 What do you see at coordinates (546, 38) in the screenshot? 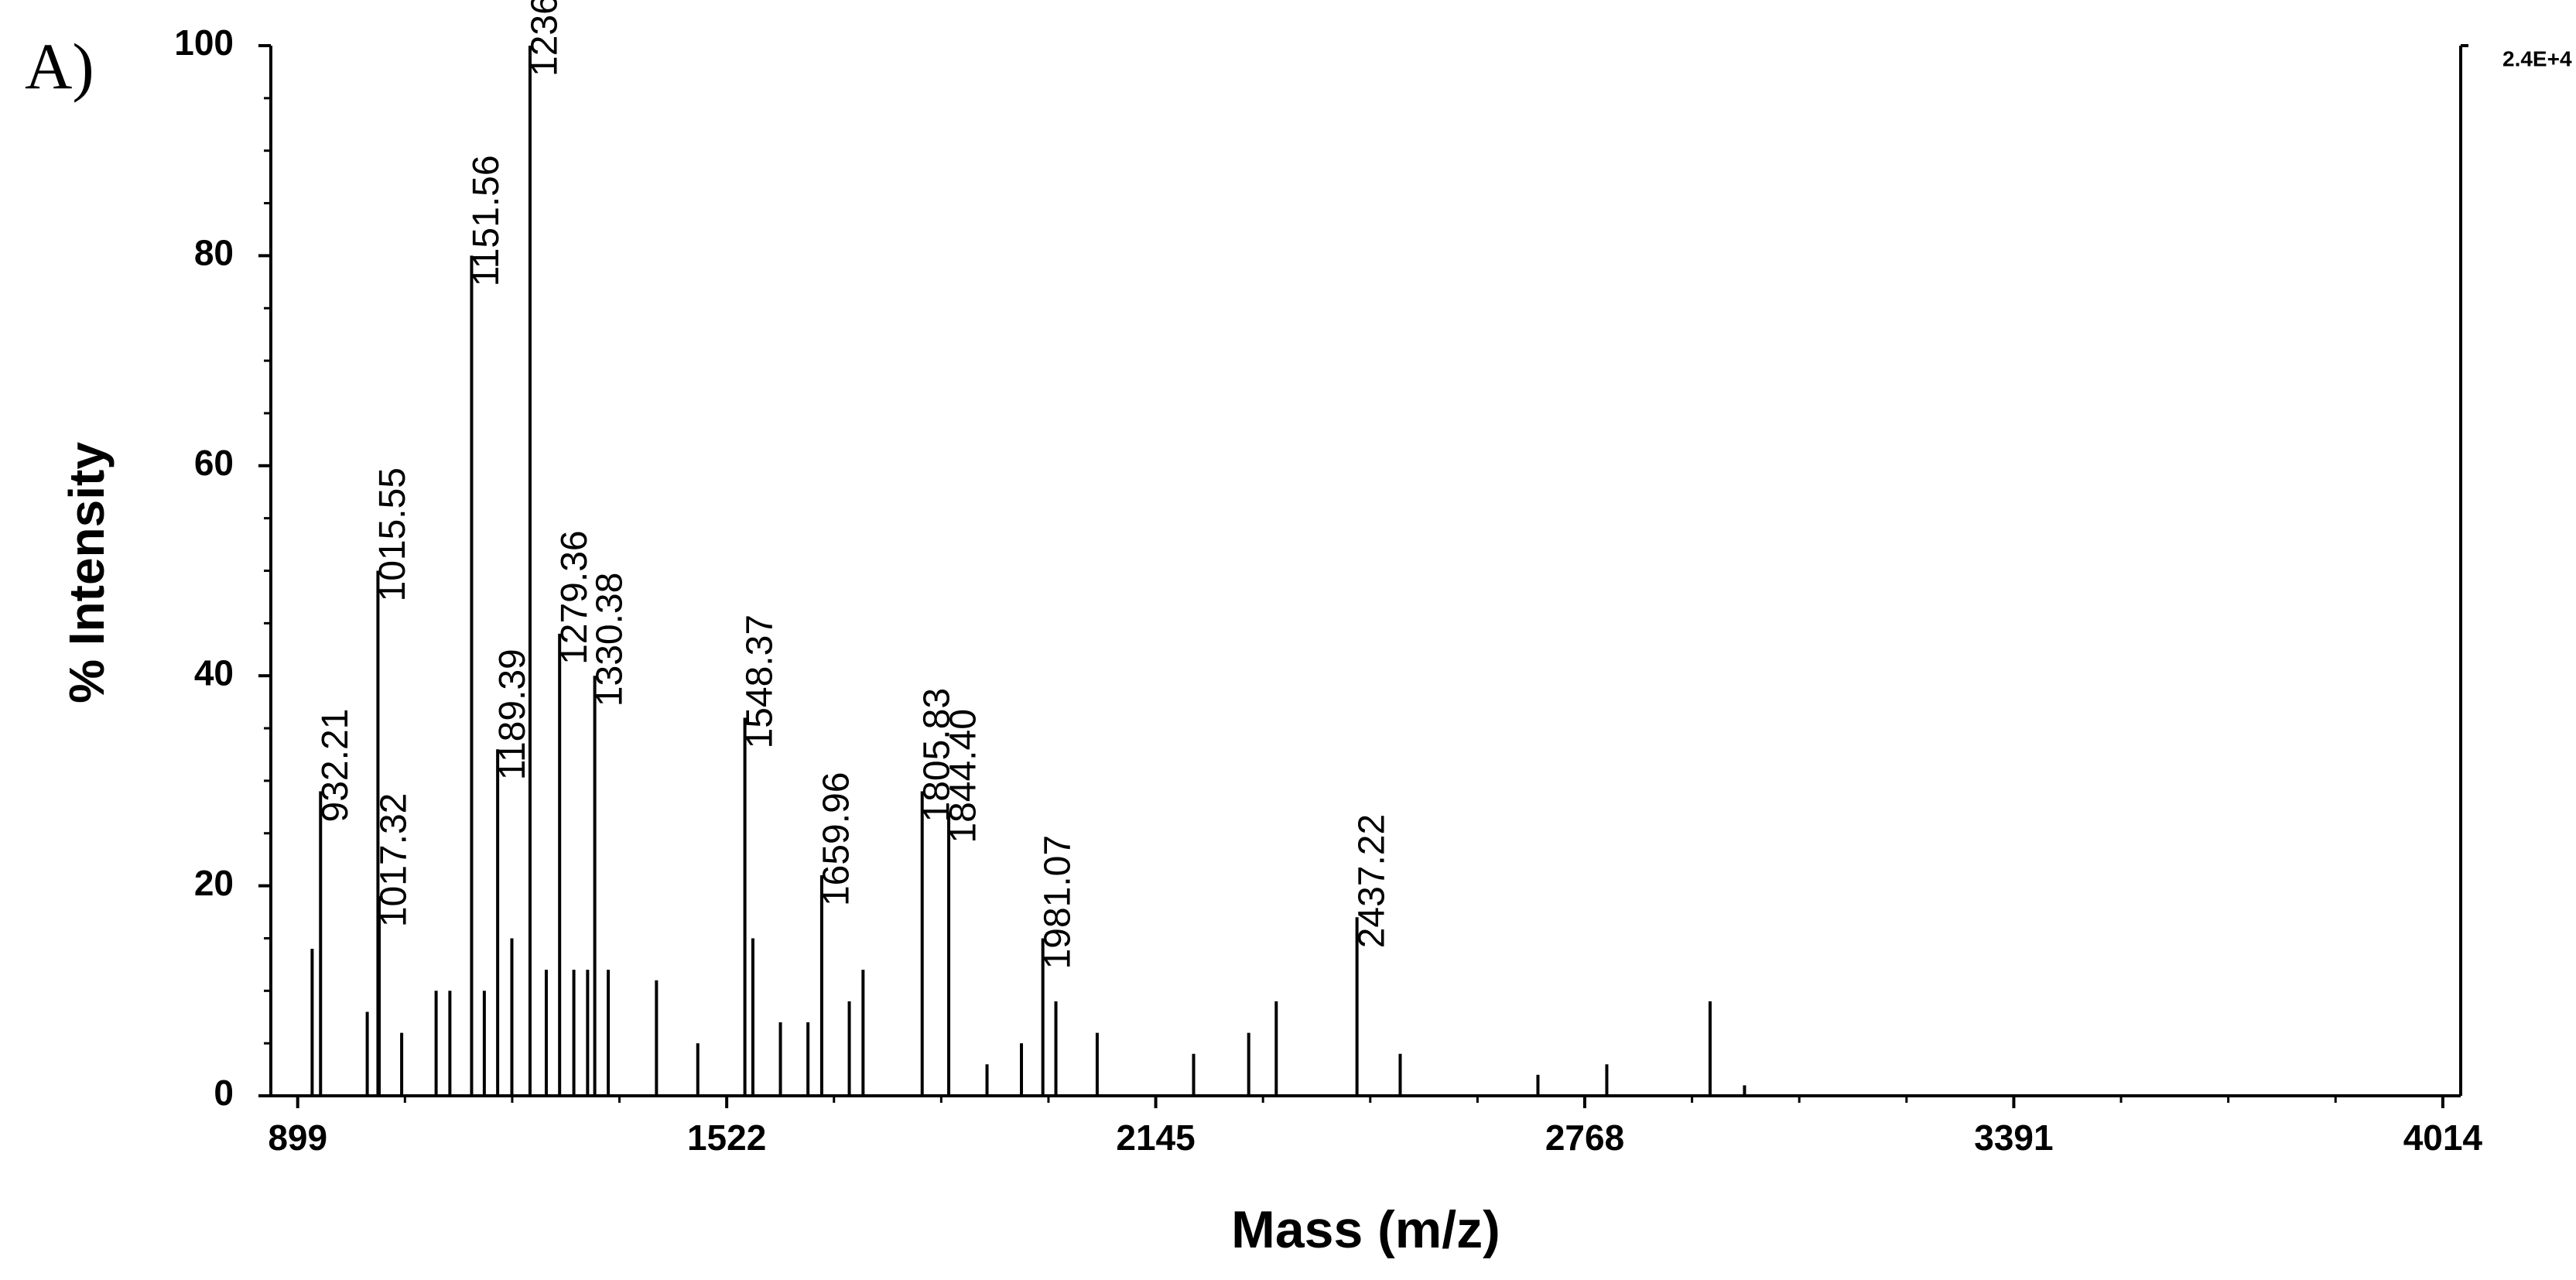
I see `peak-label: 1236.38` at bounding box center [546, 38].